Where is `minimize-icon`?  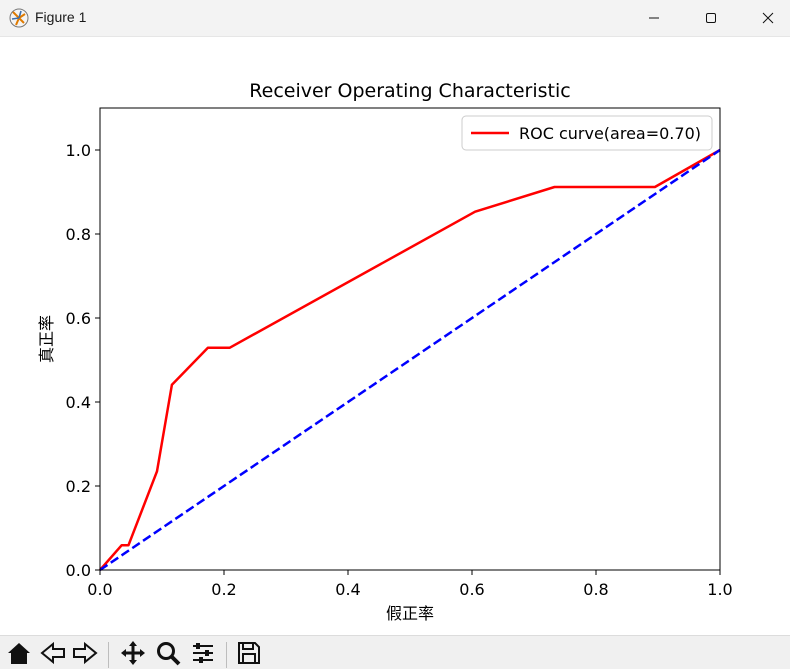
minimize-icon is located at coordinates (654, 18).